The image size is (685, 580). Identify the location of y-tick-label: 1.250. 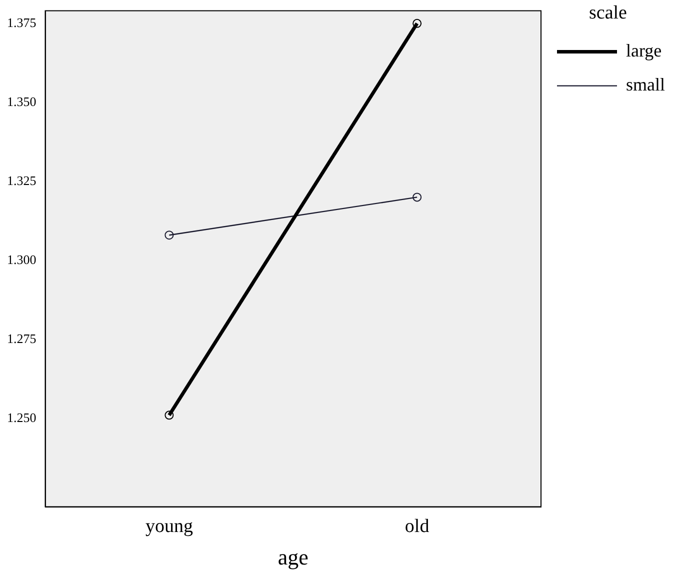
(21, 417).